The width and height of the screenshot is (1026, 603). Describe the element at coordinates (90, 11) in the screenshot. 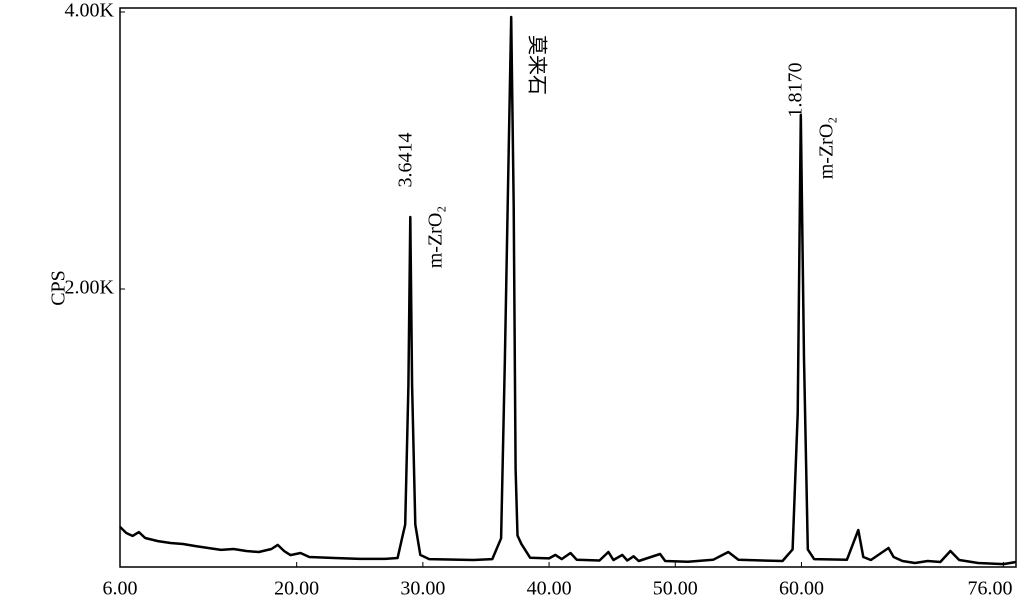

I see `y-tick-label: 4.00K` at that location.